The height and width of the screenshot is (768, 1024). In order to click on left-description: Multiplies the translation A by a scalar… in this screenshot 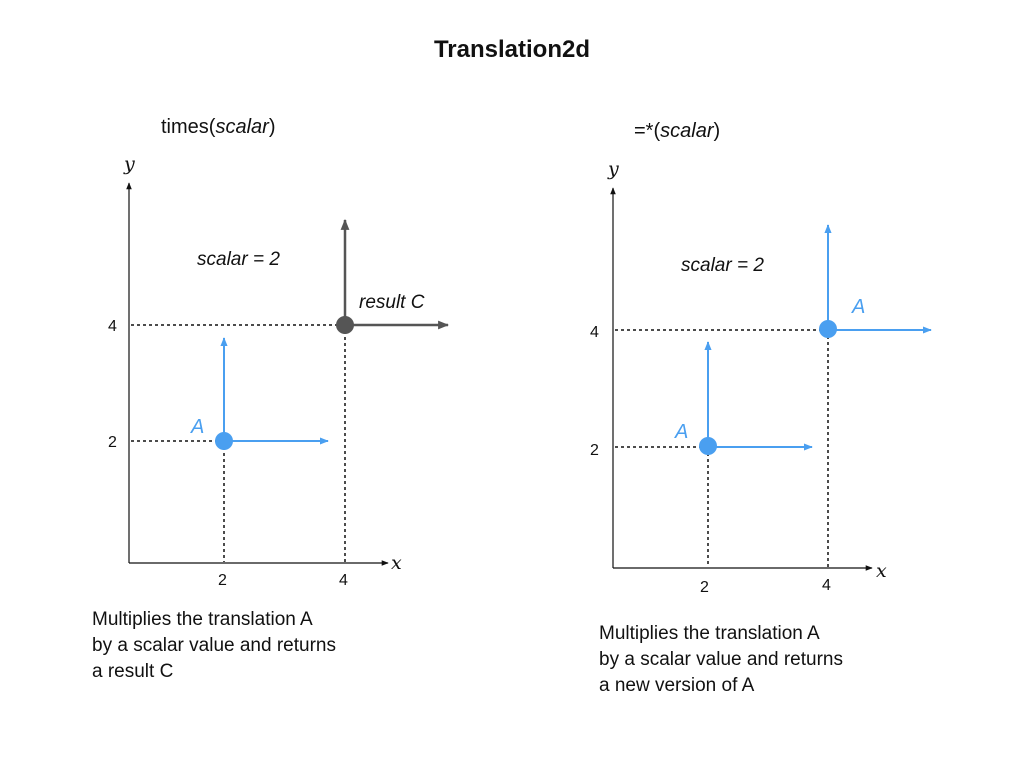, I will do `click(214, 646)`.